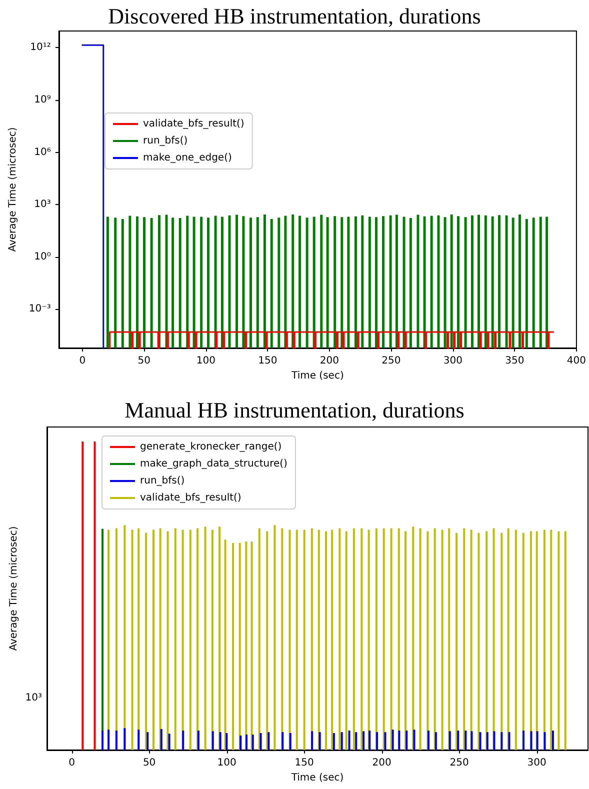 This screenshot has height=789, width=589. What do you see at coordinates (294, 16) in the screenshot?
I see `chart-title: Discovered HB instrumentation, durations` at bounding box center [294, 16].